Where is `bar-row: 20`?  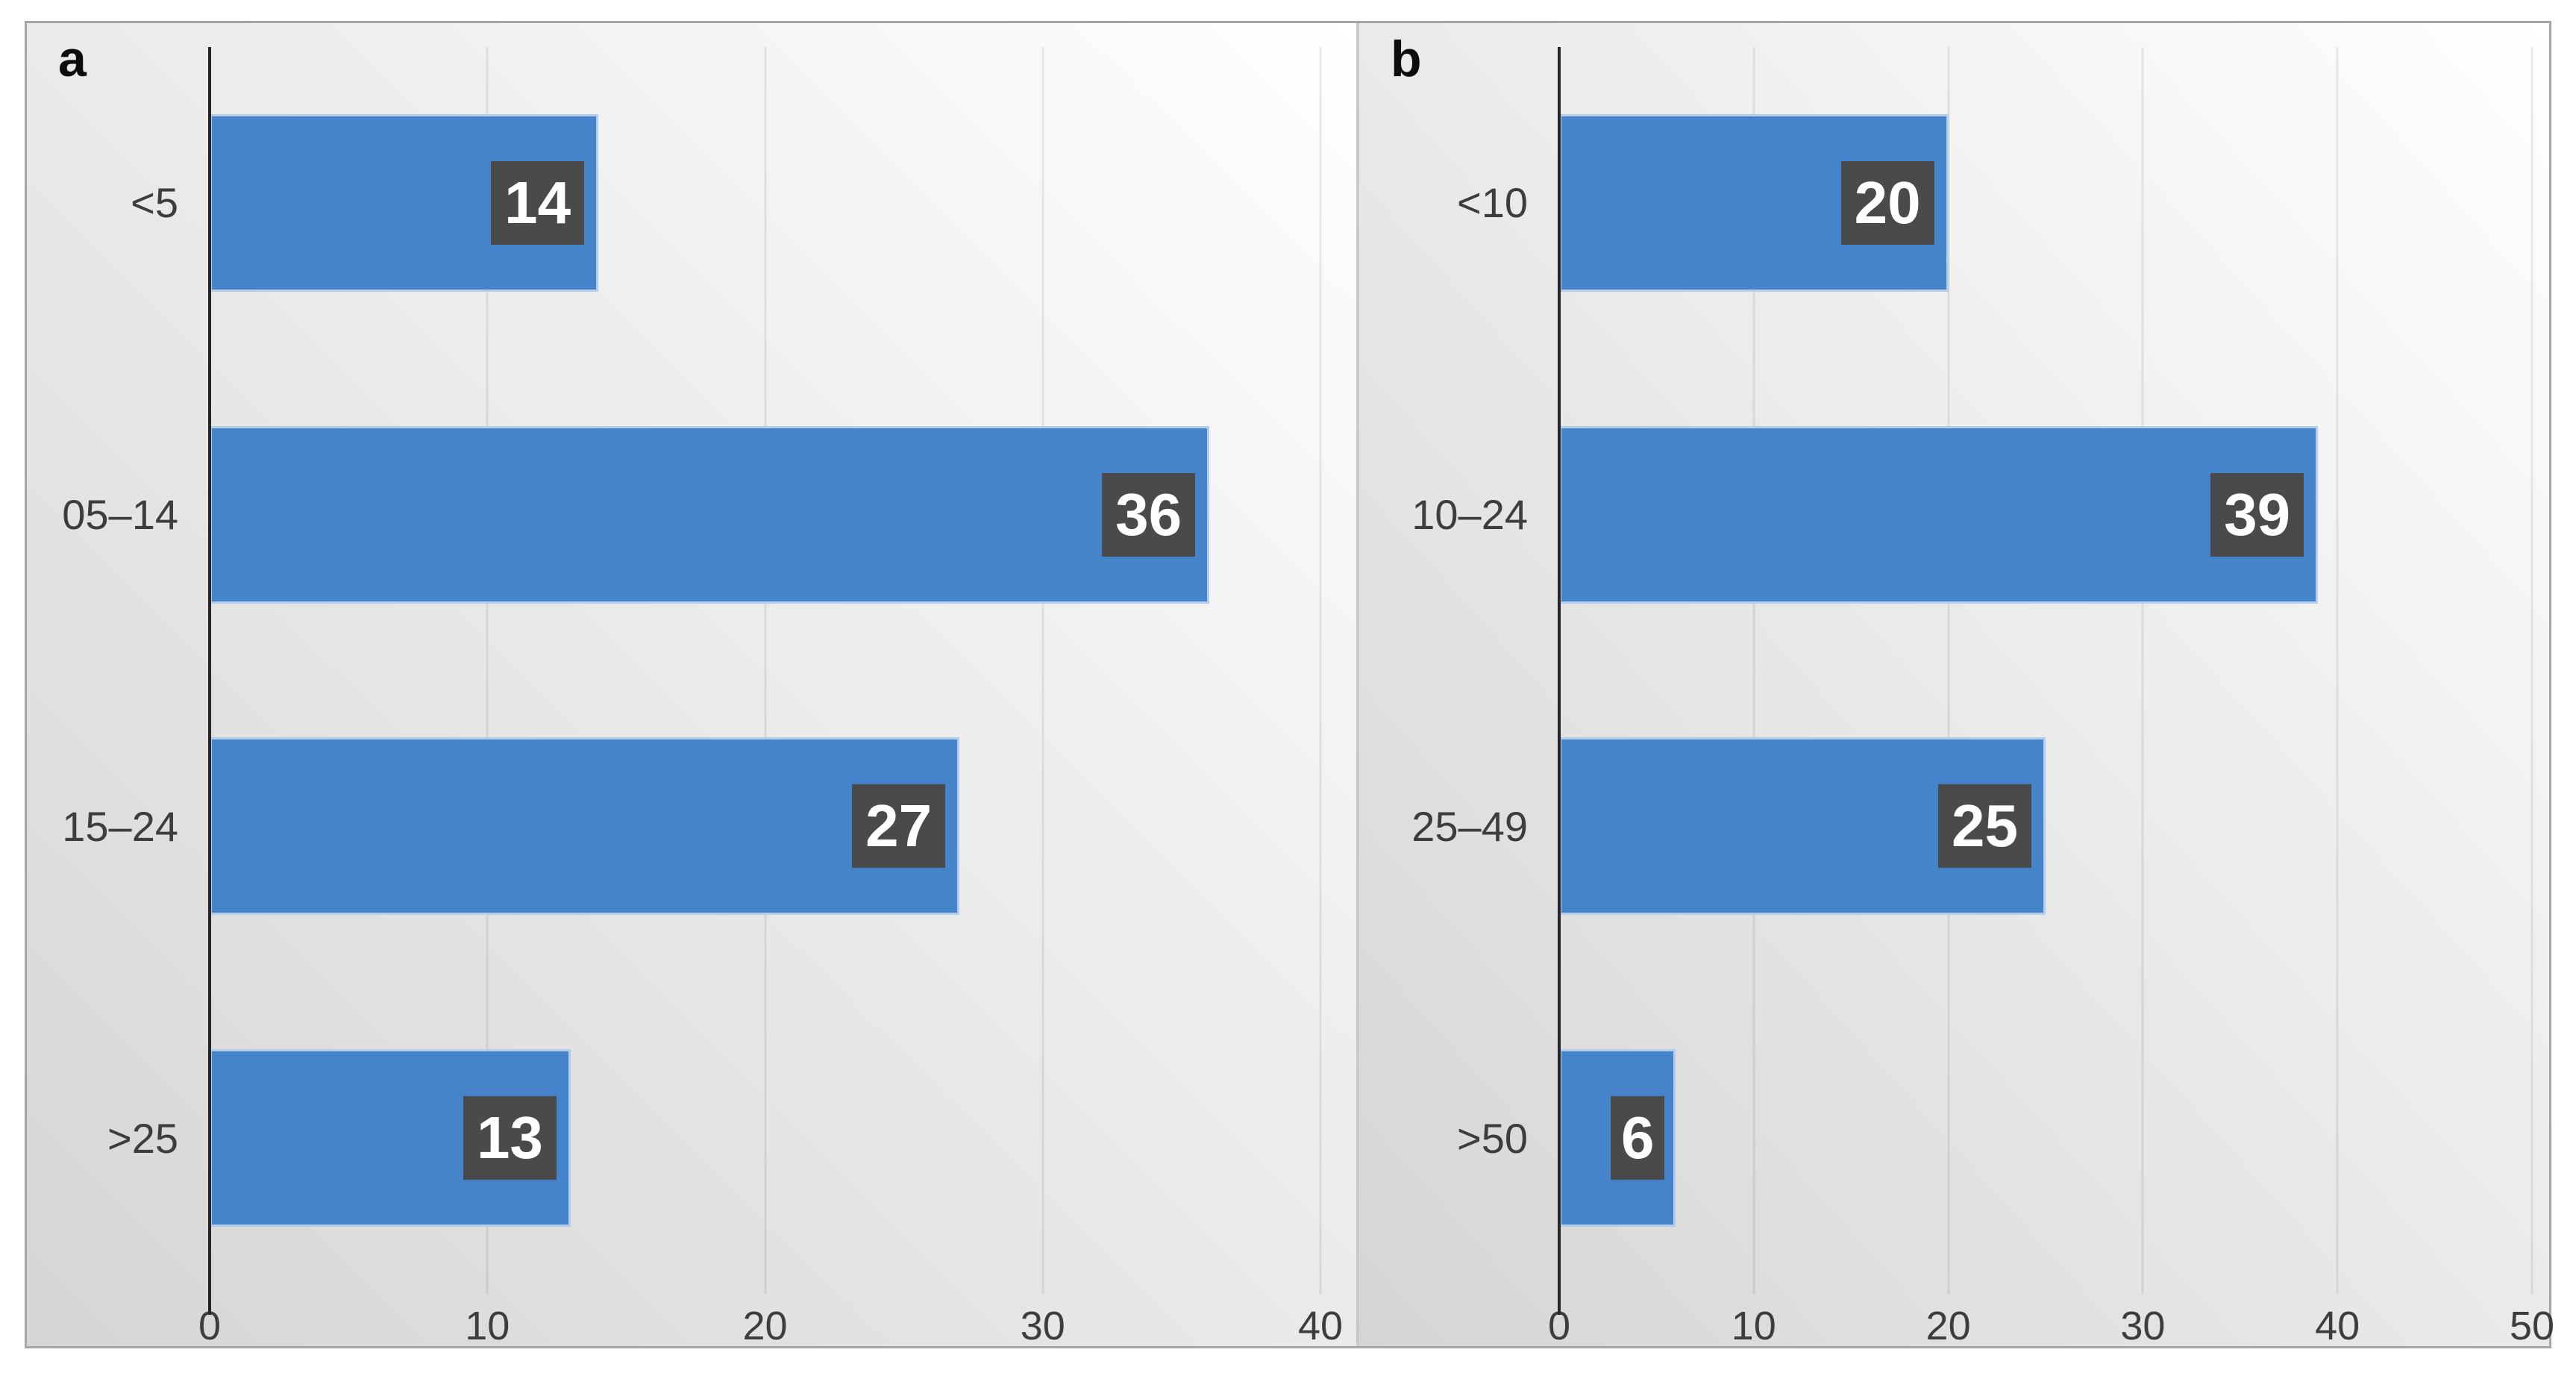
bar-row: 20 is located at coordinates (2045, 203).